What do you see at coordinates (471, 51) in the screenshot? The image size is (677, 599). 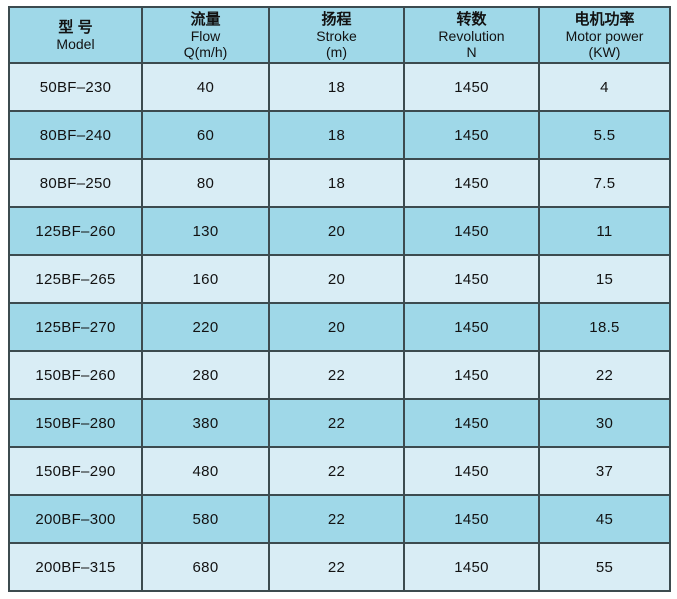 I see `col-header-revolution-unit: N` at bounding box center [471, 51].